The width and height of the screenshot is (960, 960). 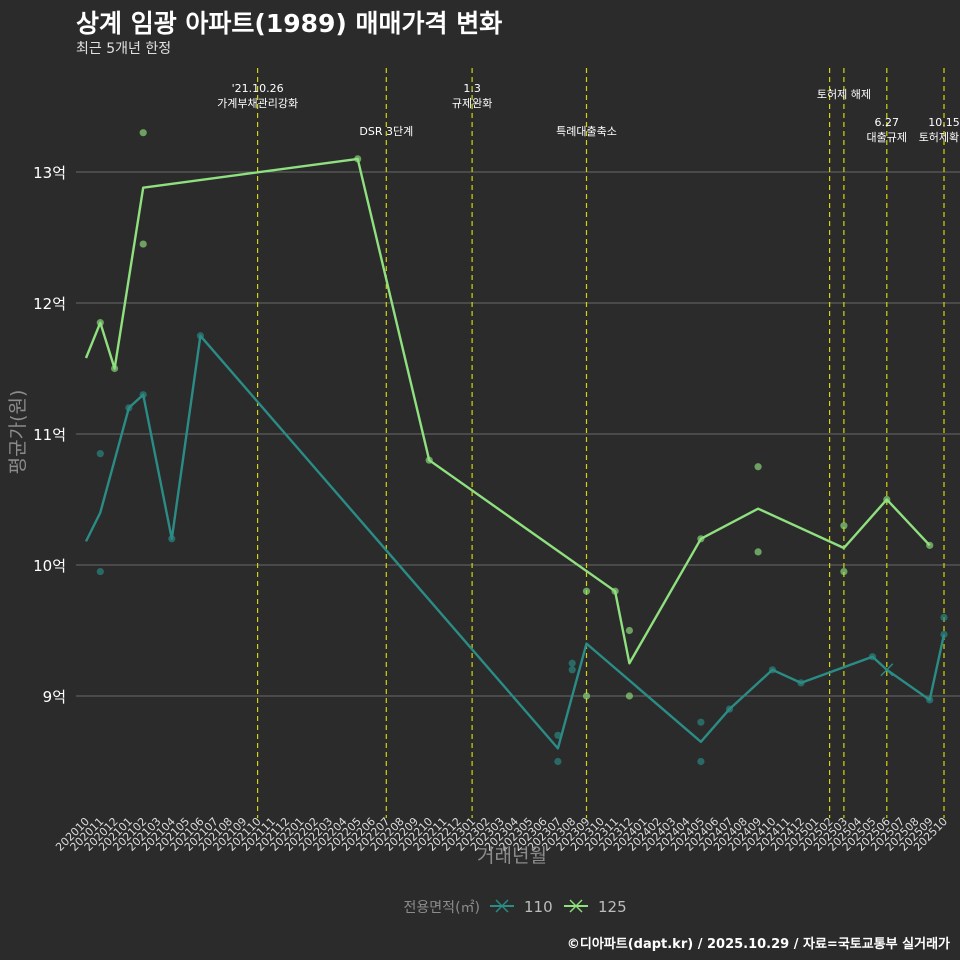 I want to click on event-label-line: 규제완화, so click(x=472, y=103).